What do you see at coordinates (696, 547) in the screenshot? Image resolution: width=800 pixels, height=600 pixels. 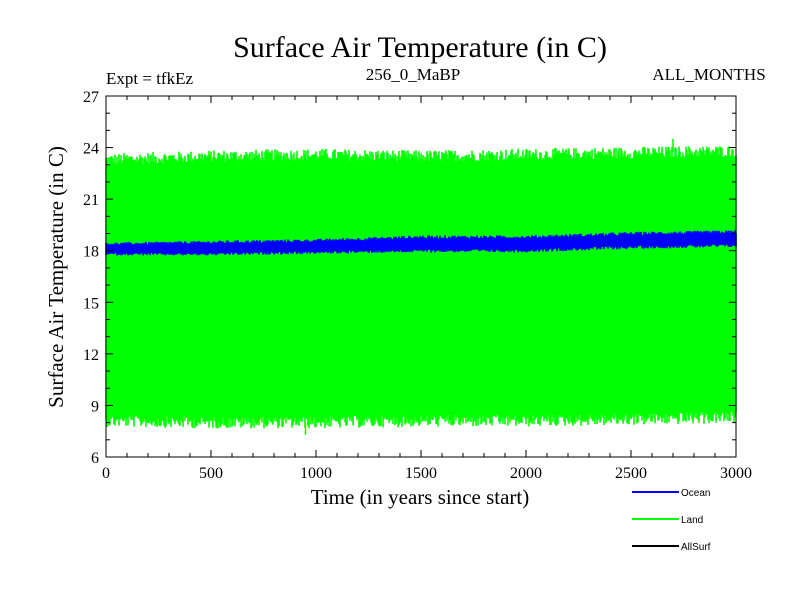 I see `legend-label-allsurf: AllSurf` at bounding box center [696, 547].